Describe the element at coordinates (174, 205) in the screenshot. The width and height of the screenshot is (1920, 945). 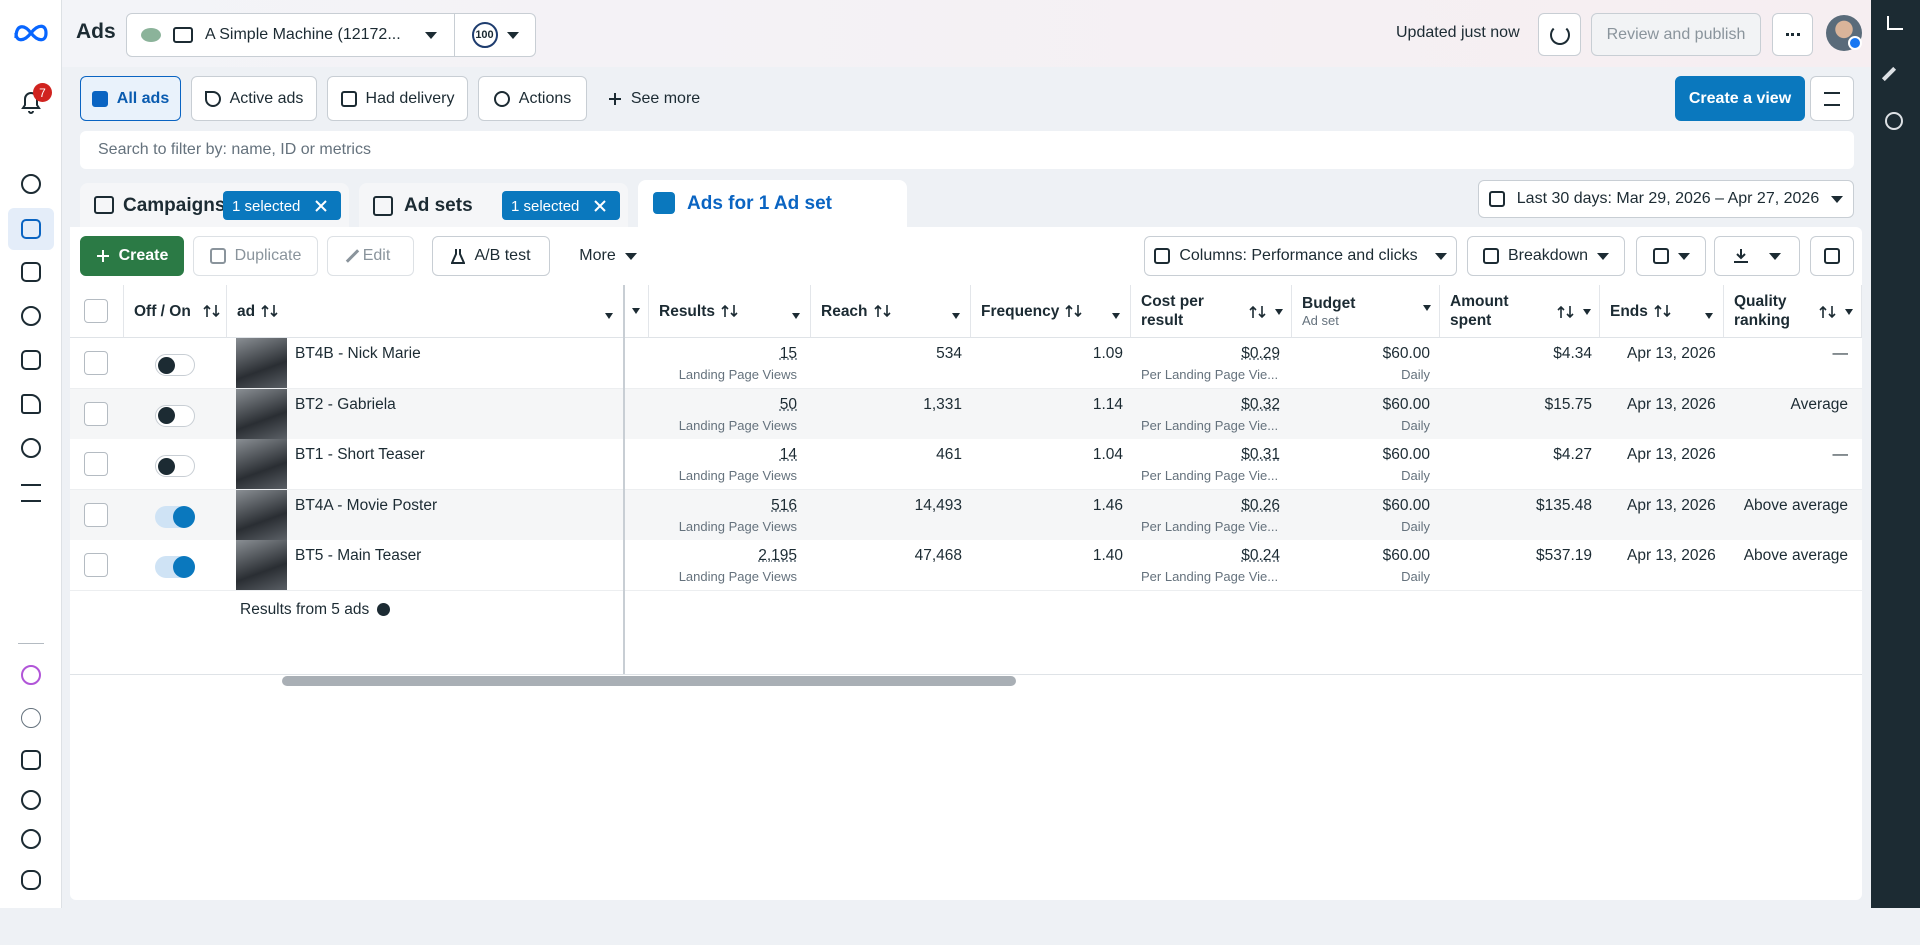
I see `tab-label: Campaigns` at that location.